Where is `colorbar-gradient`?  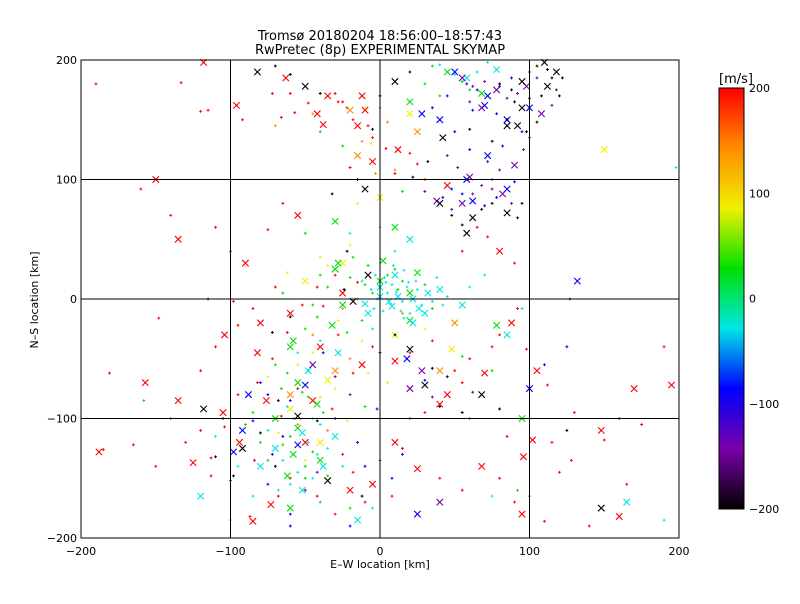
colorbar-gradient is located at coordinates (731, 298).